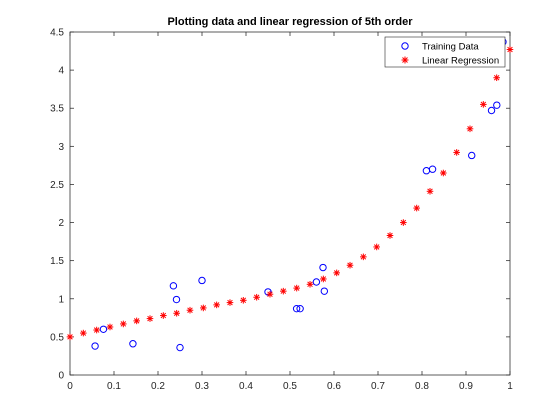 This screenshot has height=420, width=560. What do you see at coordinates (61, 147) in the screenshot?
I see `y-tick-label: 3` at bounding box center [61, 147].